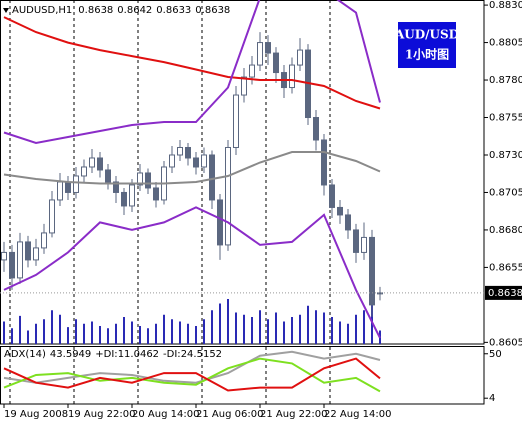 Image resolution: width=522 pixels, height=424 pixels. What do you see at coordinates (192, 168) in the screenshot?
I see `indicator-line` at bounding box center [192, 168].